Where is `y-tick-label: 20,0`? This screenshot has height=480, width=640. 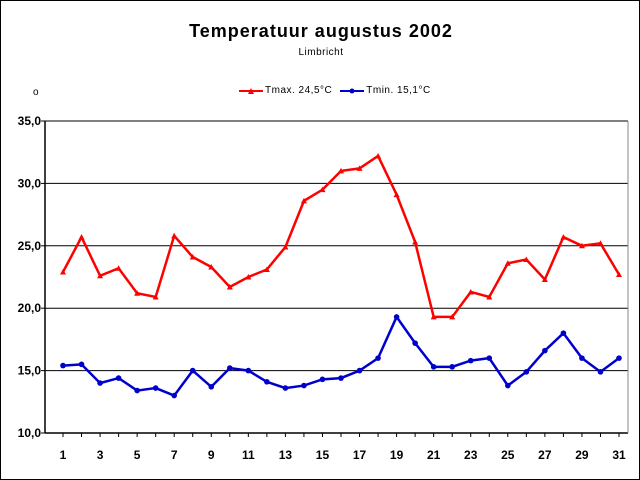
y-tick-label: 20,0 is located at coordinates (30, 308).